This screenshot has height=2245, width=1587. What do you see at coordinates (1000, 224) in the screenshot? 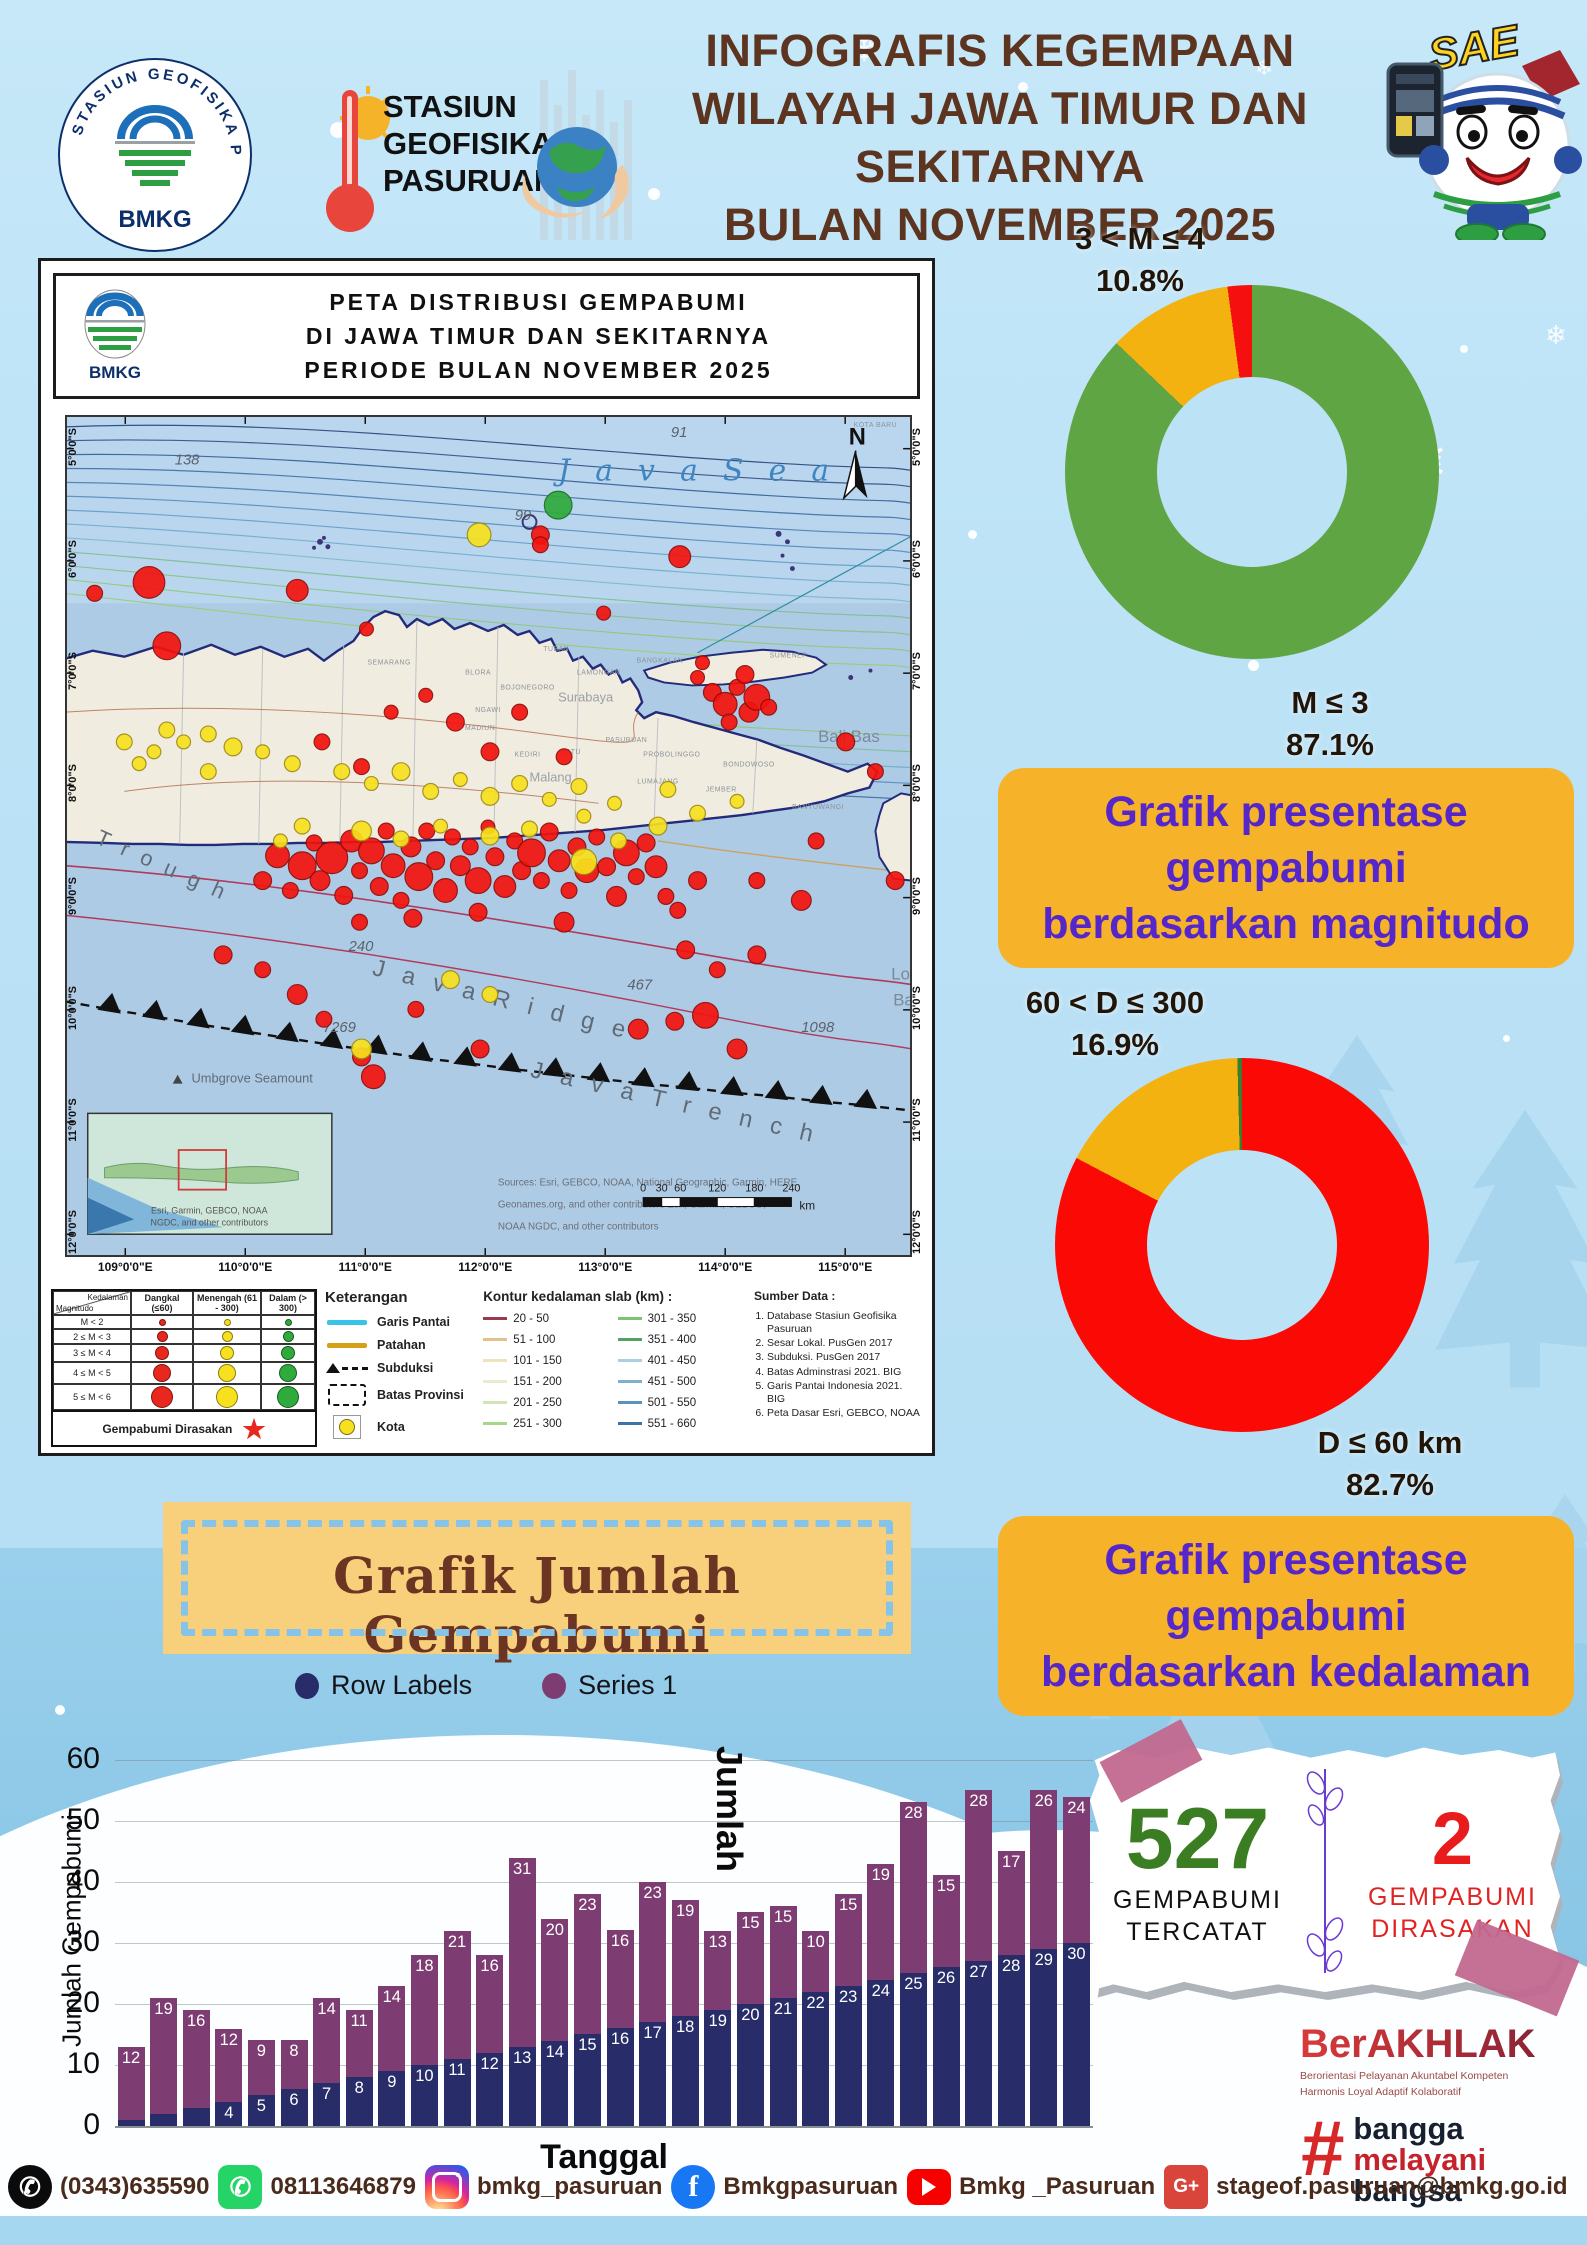
I see `title-line3: BULAN NOVEMBER 2025` at bounding box center [1000, 224].